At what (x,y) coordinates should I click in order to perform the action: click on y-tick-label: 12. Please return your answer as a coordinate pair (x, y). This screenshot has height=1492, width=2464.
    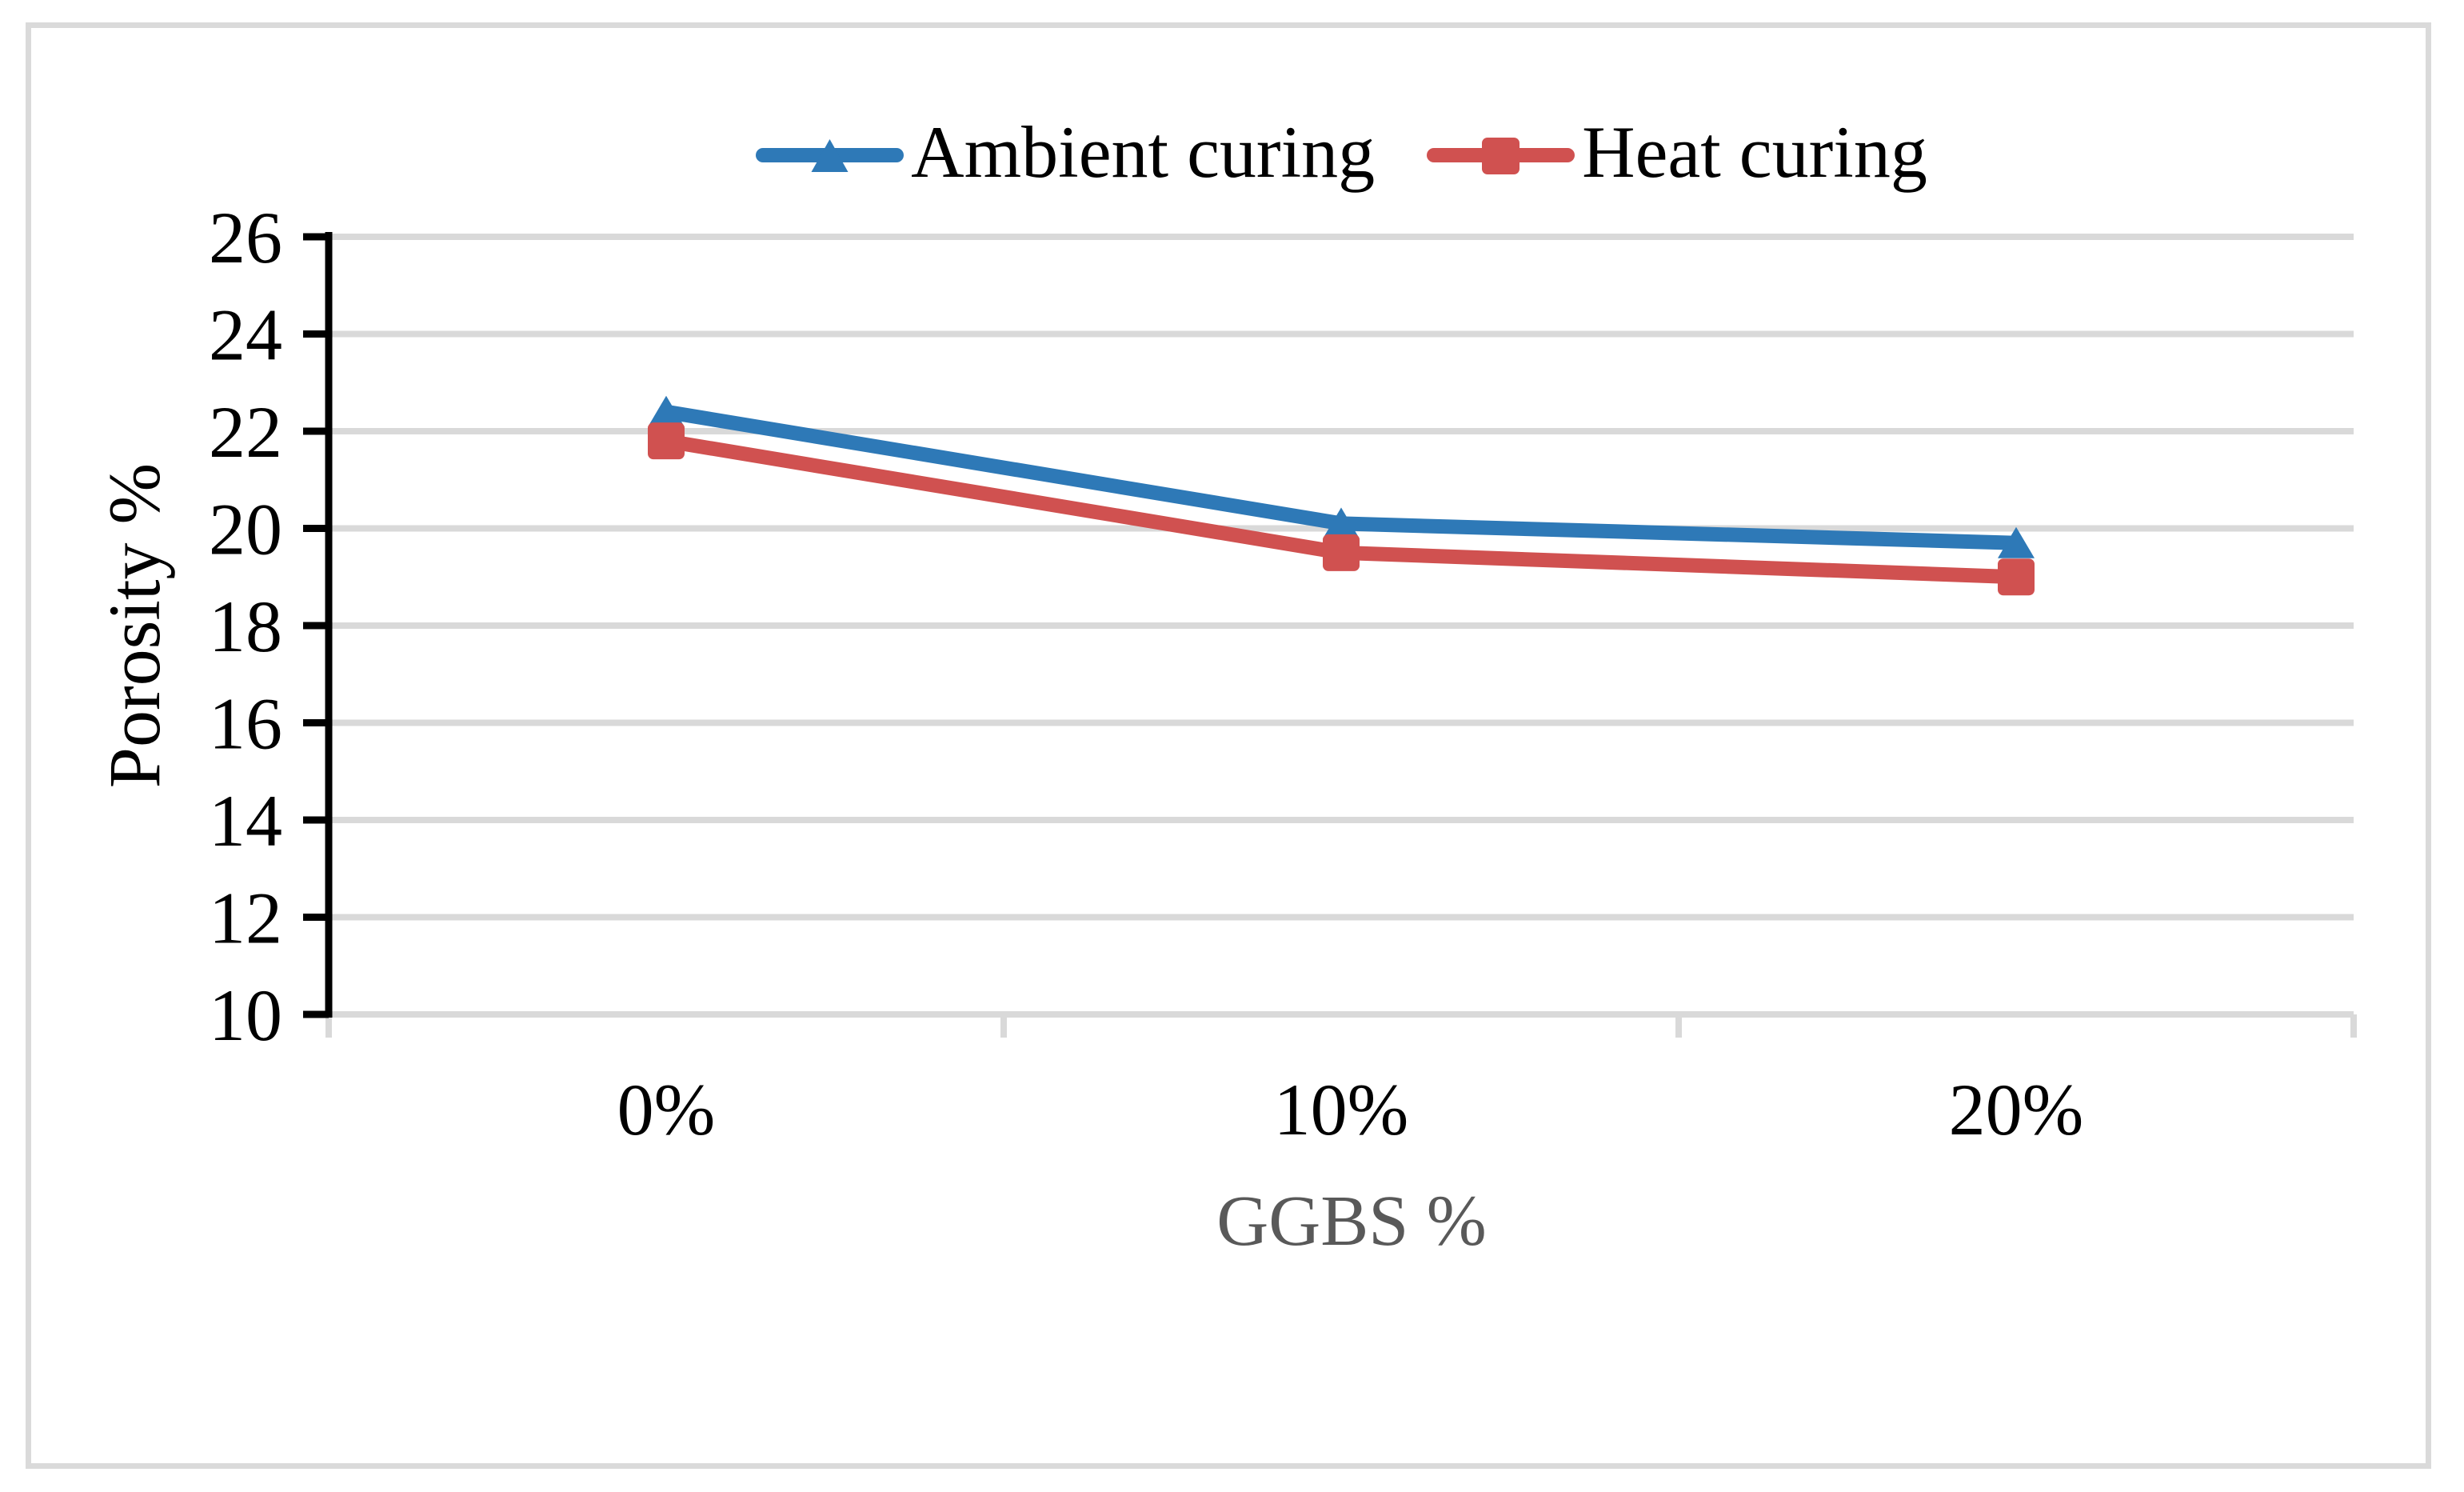
    Looking at the image, I should click on (245, 918).